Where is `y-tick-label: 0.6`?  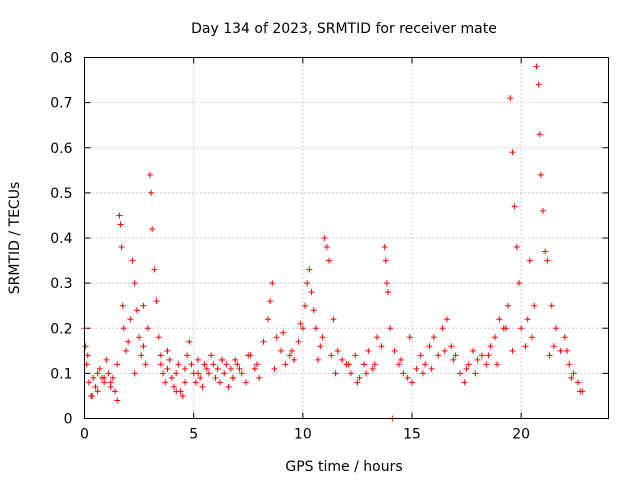
y-tick-label: 0.6 is located at coordinates (61, 149).